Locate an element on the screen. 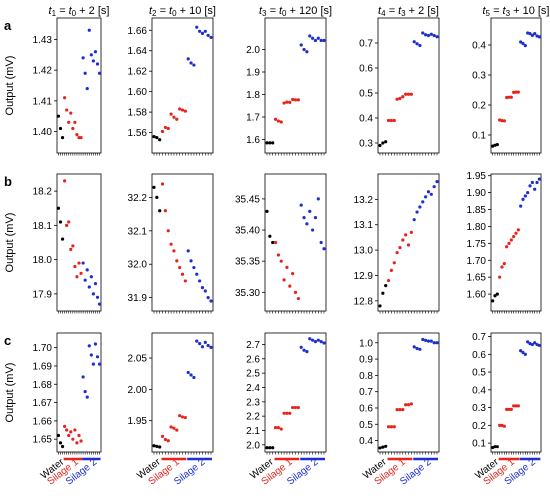 This screenshot has width=550, height=501. y-axis-label-b: Output (mV) is located at coordinates (10, 243).